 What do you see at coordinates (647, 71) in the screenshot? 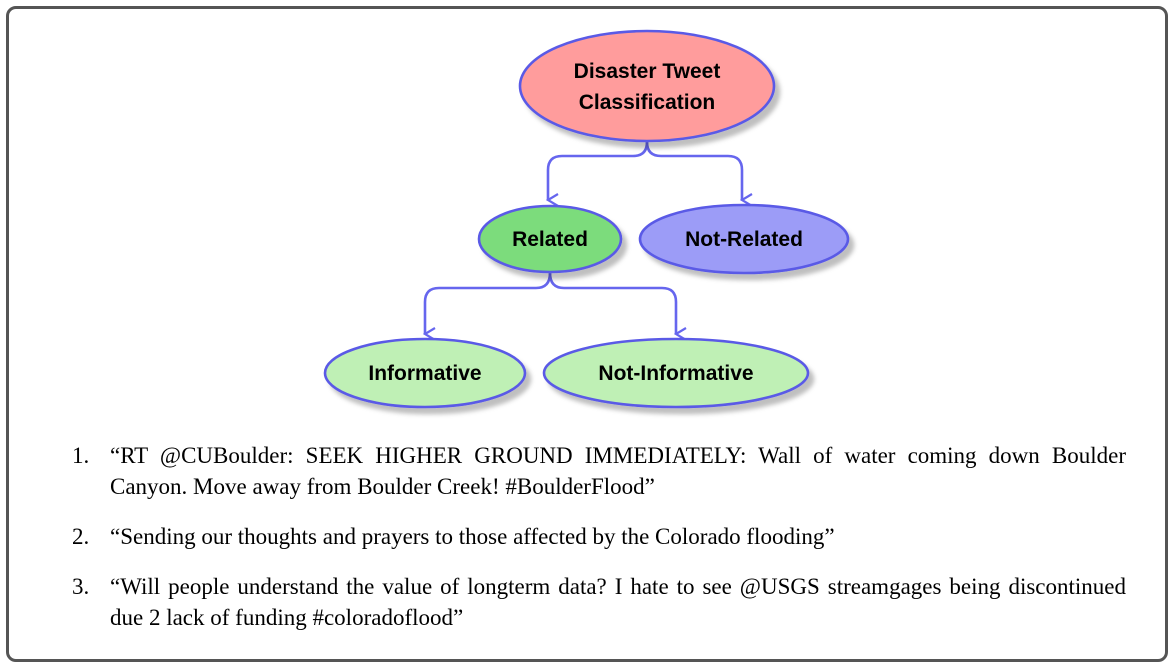
I see `node-root-label-line1: Disaster Tweet` at bounding box center [647, 71].